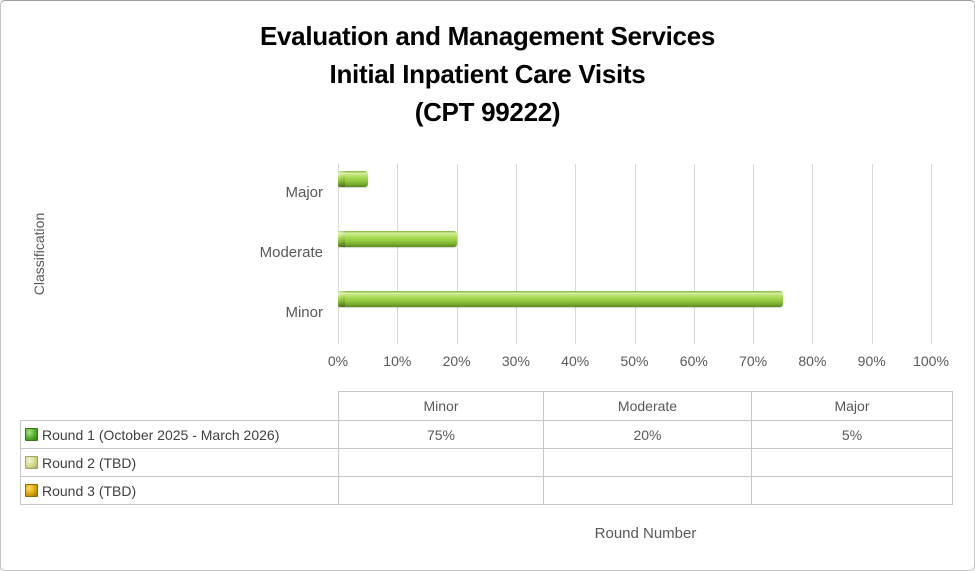 The width and height of the screenshot is (975, 571). Describe the element at coordinates (487, 36) in the screenshot. I see `chart-title-line-1: Evaluation and Management Services` at that location.